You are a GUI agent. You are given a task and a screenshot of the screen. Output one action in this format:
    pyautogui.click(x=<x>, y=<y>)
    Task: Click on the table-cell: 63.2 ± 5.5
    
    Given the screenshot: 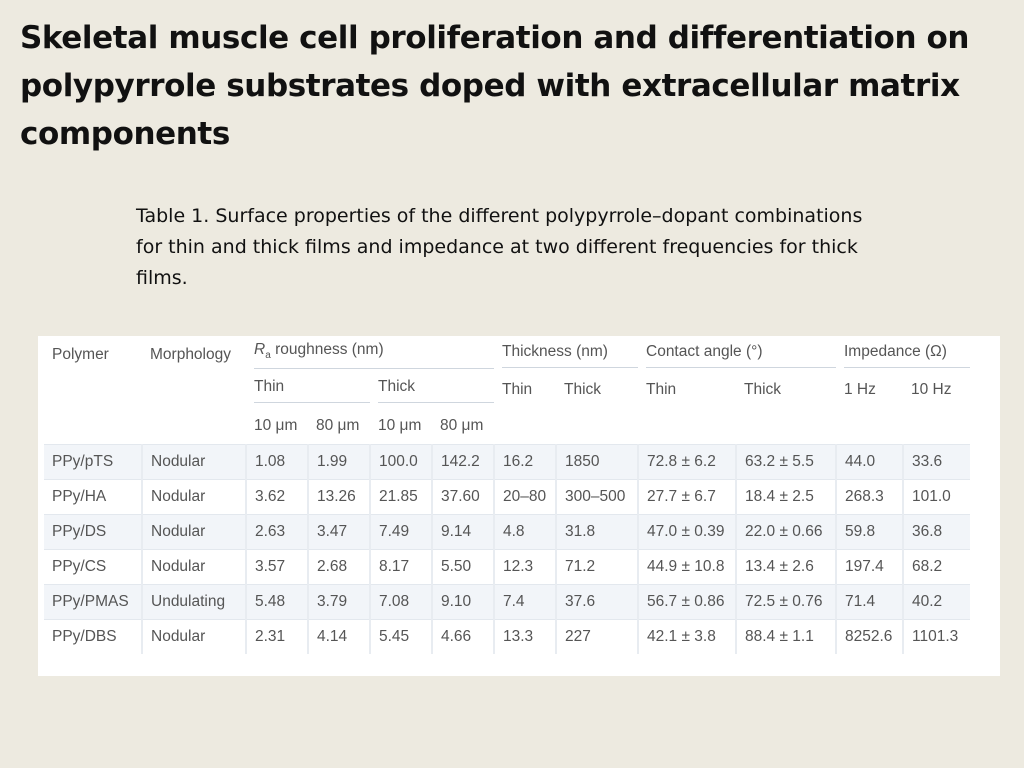 What is the action you would take?
    pyautogui.click(x=785, y=462)
    